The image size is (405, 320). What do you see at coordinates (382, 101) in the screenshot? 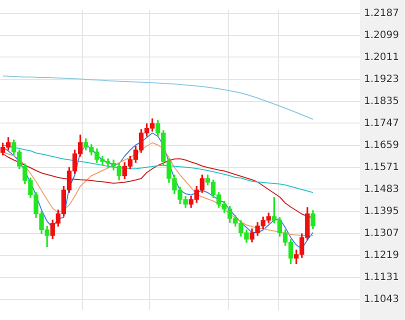
I see `y-tick-label: 1.1835` at bounding box center [382, 101].